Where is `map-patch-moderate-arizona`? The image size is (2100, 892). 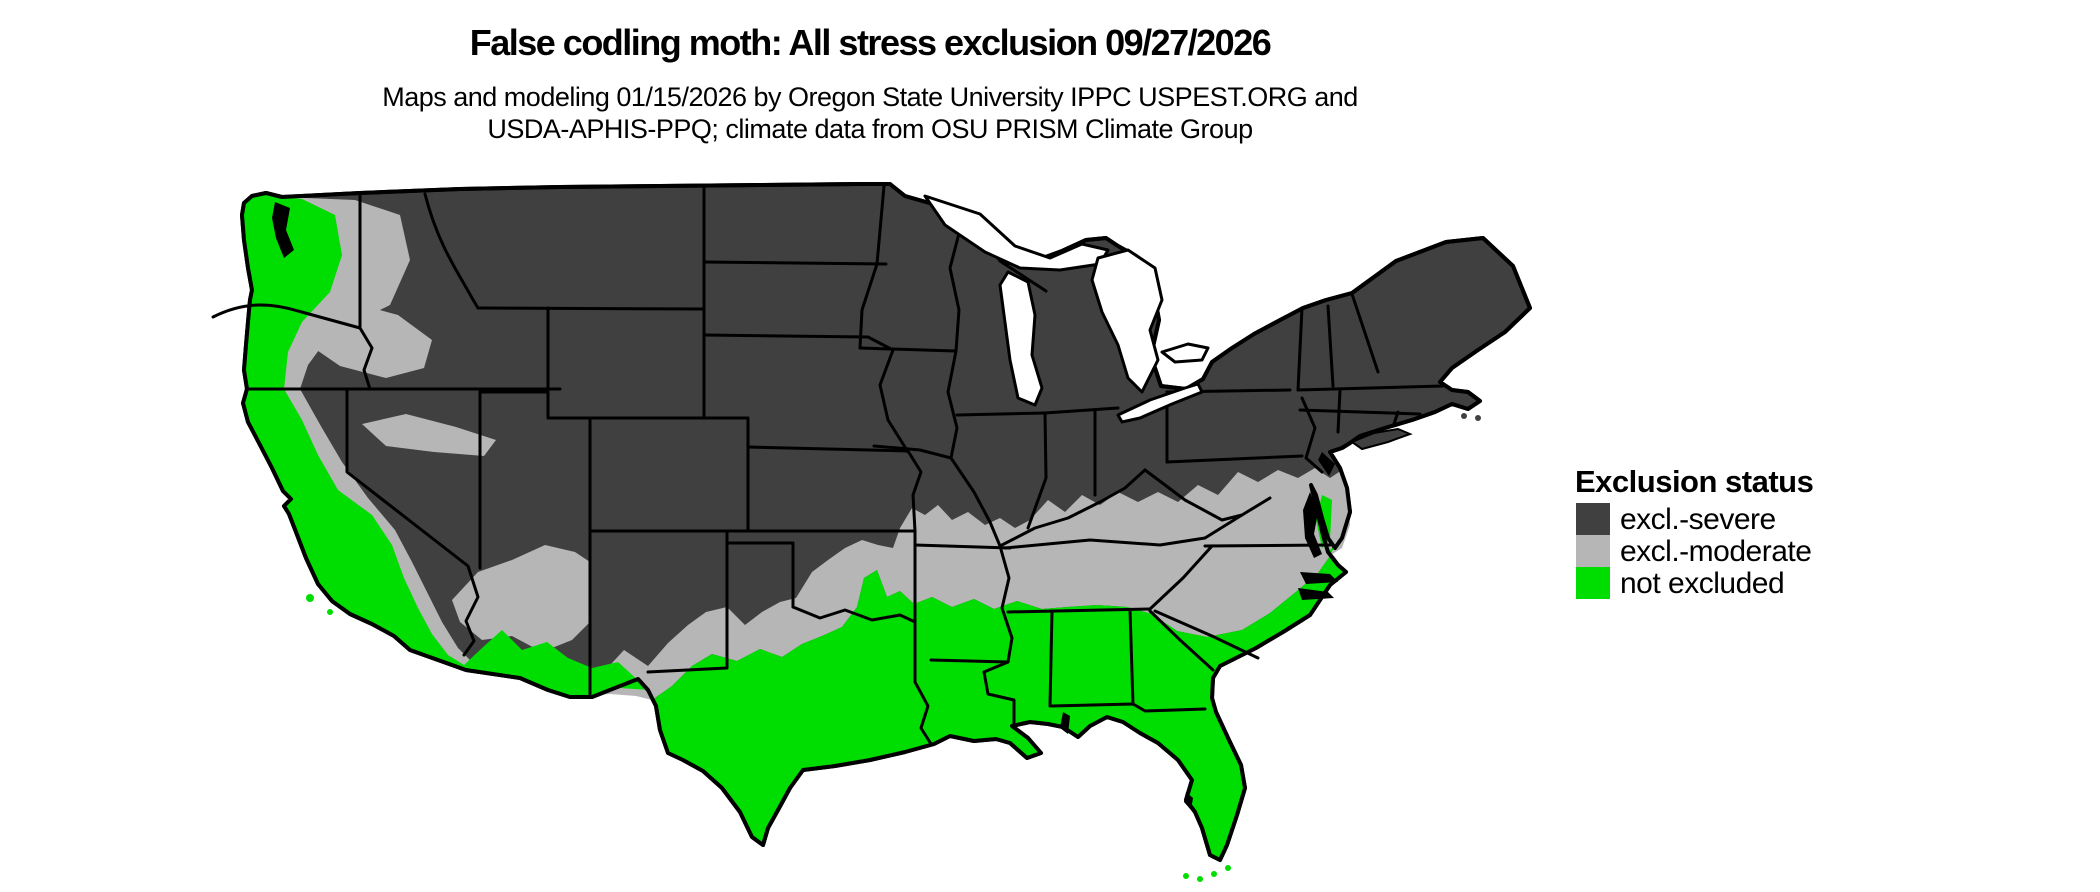 map-patch-moderate-arizona is located at coordinates (521, 598).